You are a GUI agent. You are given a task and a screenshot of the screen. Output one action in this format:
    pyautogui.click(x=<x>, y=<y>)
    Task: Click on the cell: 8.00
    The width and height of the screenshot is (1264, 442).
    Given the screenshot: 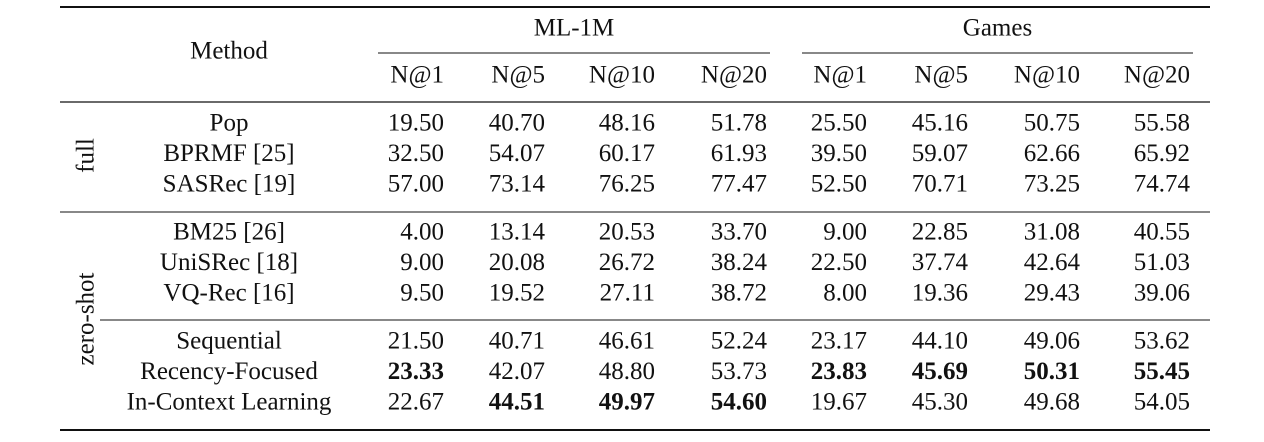 What is the action you would take?
    pyautogui.click(x=845, y=293)
    